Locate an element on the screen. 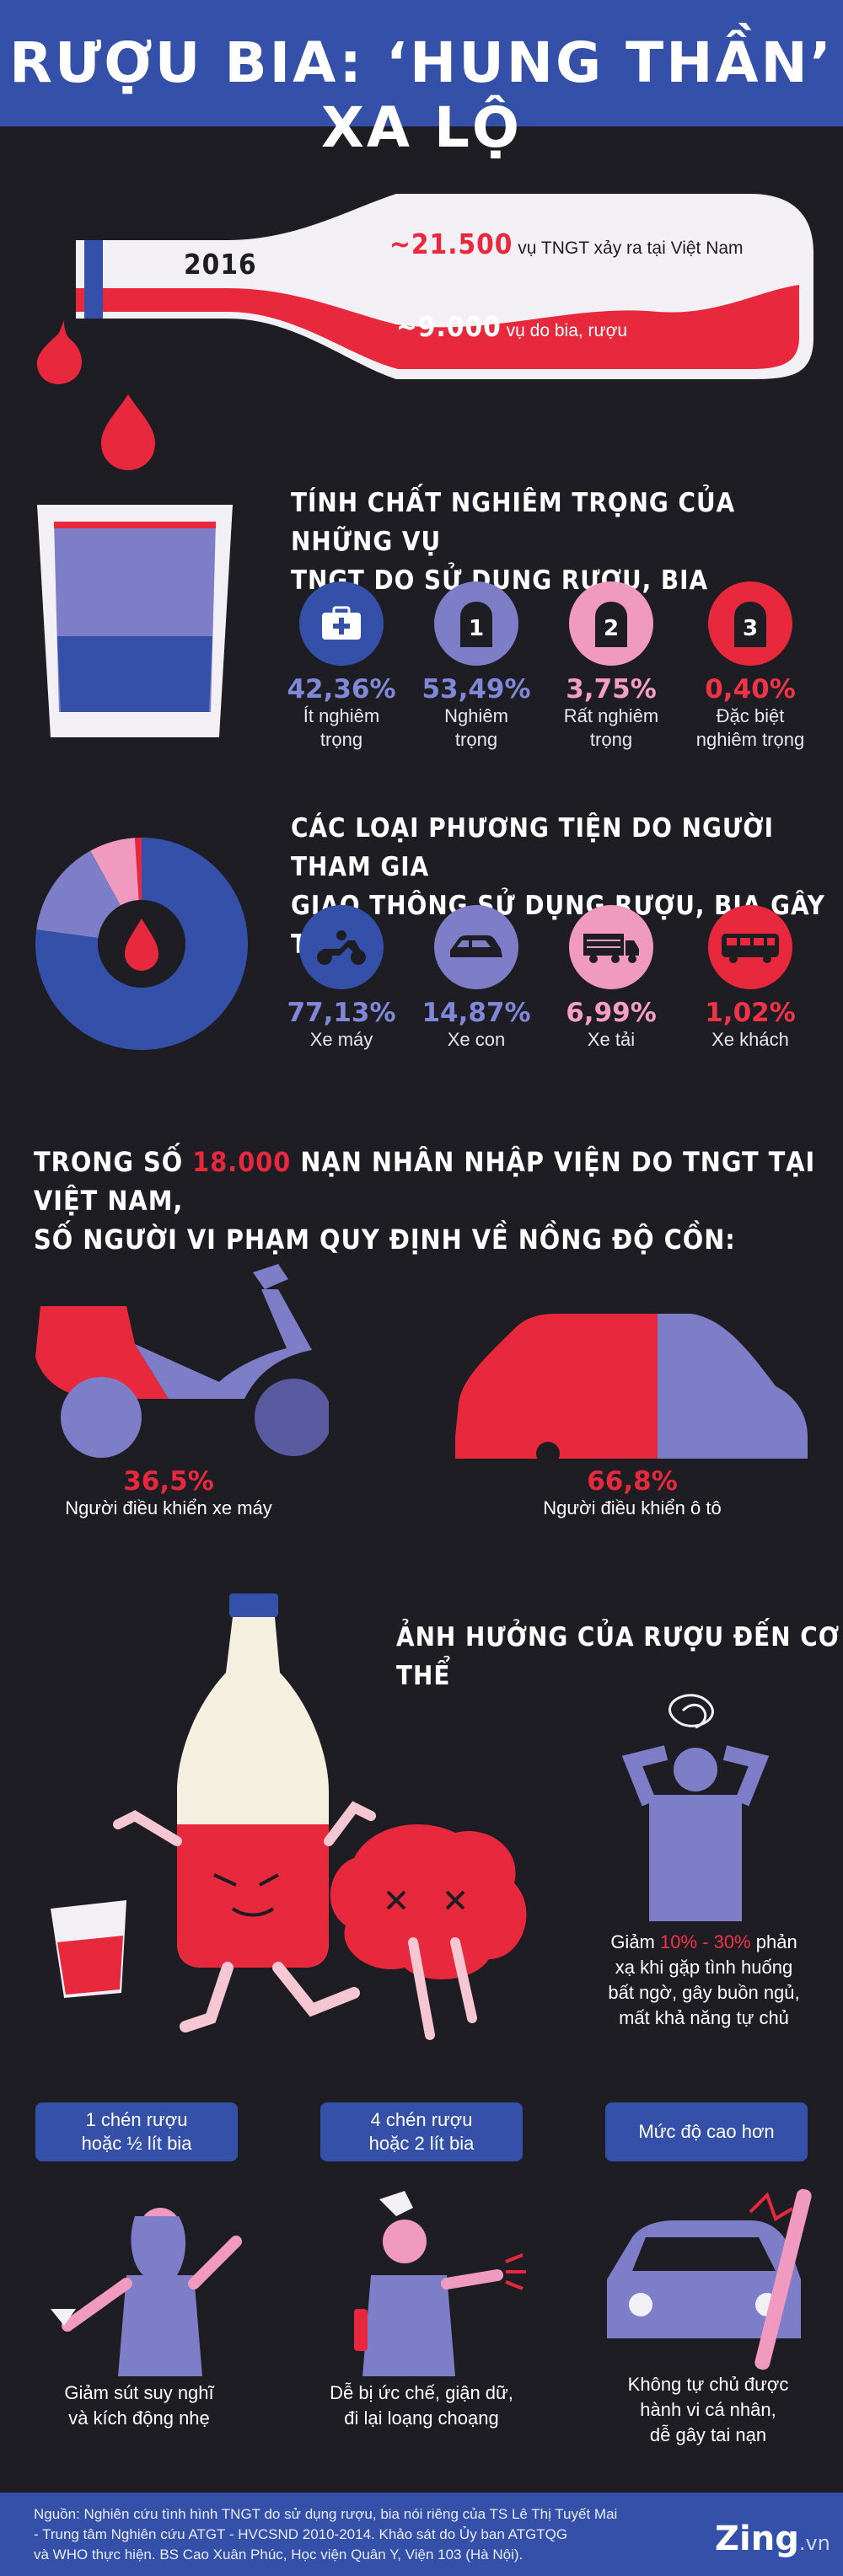  blood-drop-icon is located at coordinates (141, 945).